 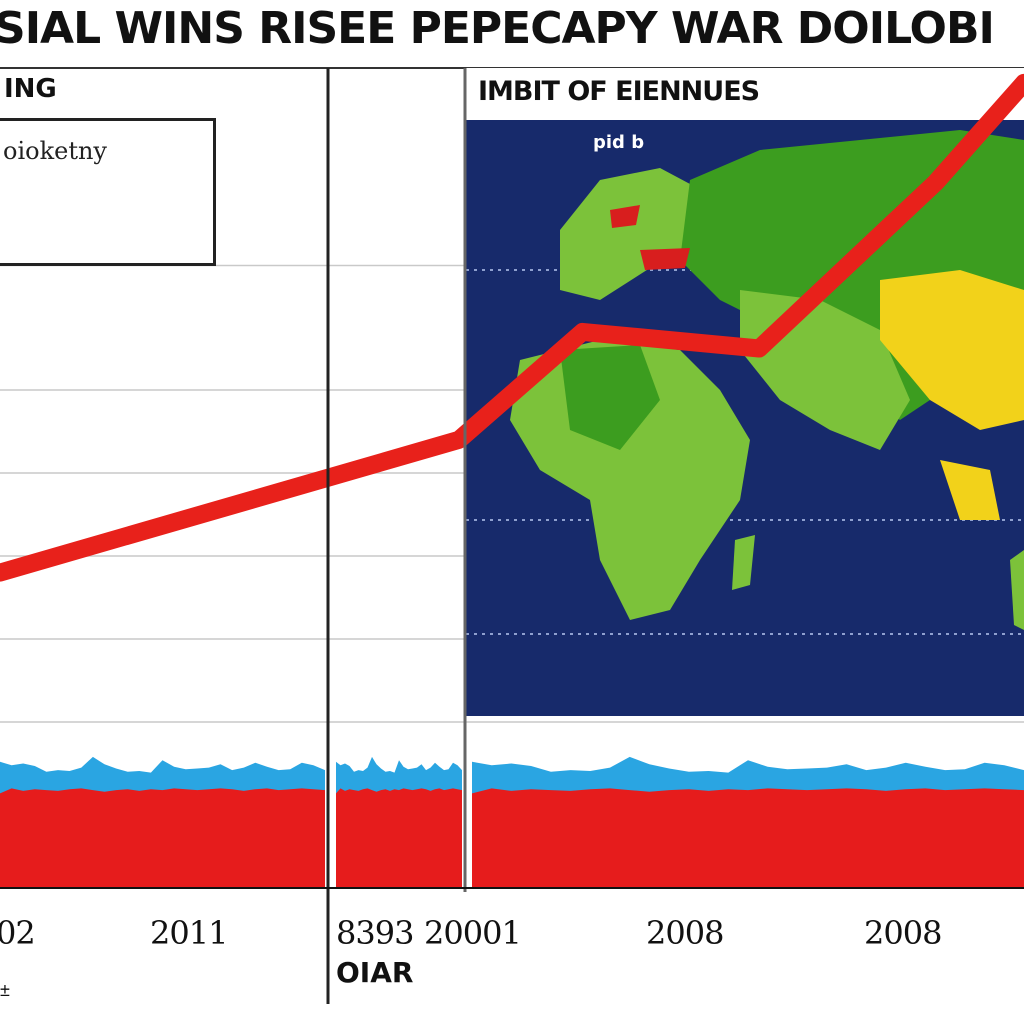 I want to click on map-madagascar, so click(x=743, y=562).